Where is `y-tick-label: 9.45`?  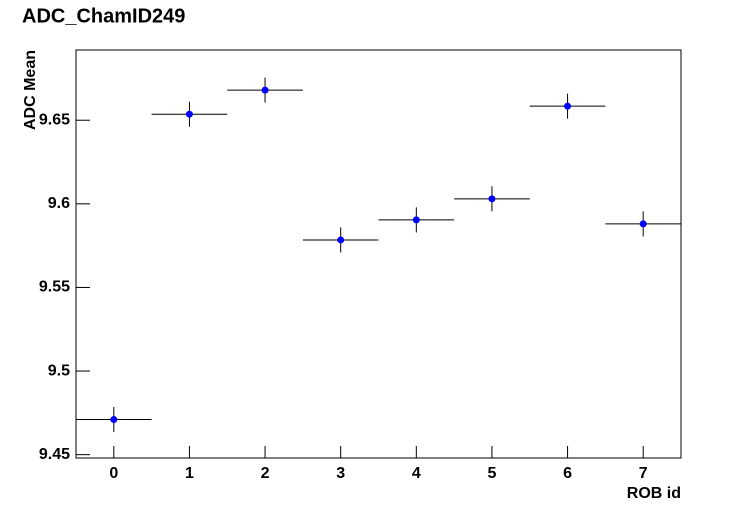
y-tick-label: 9.45 is located at coordinates (54, 454).